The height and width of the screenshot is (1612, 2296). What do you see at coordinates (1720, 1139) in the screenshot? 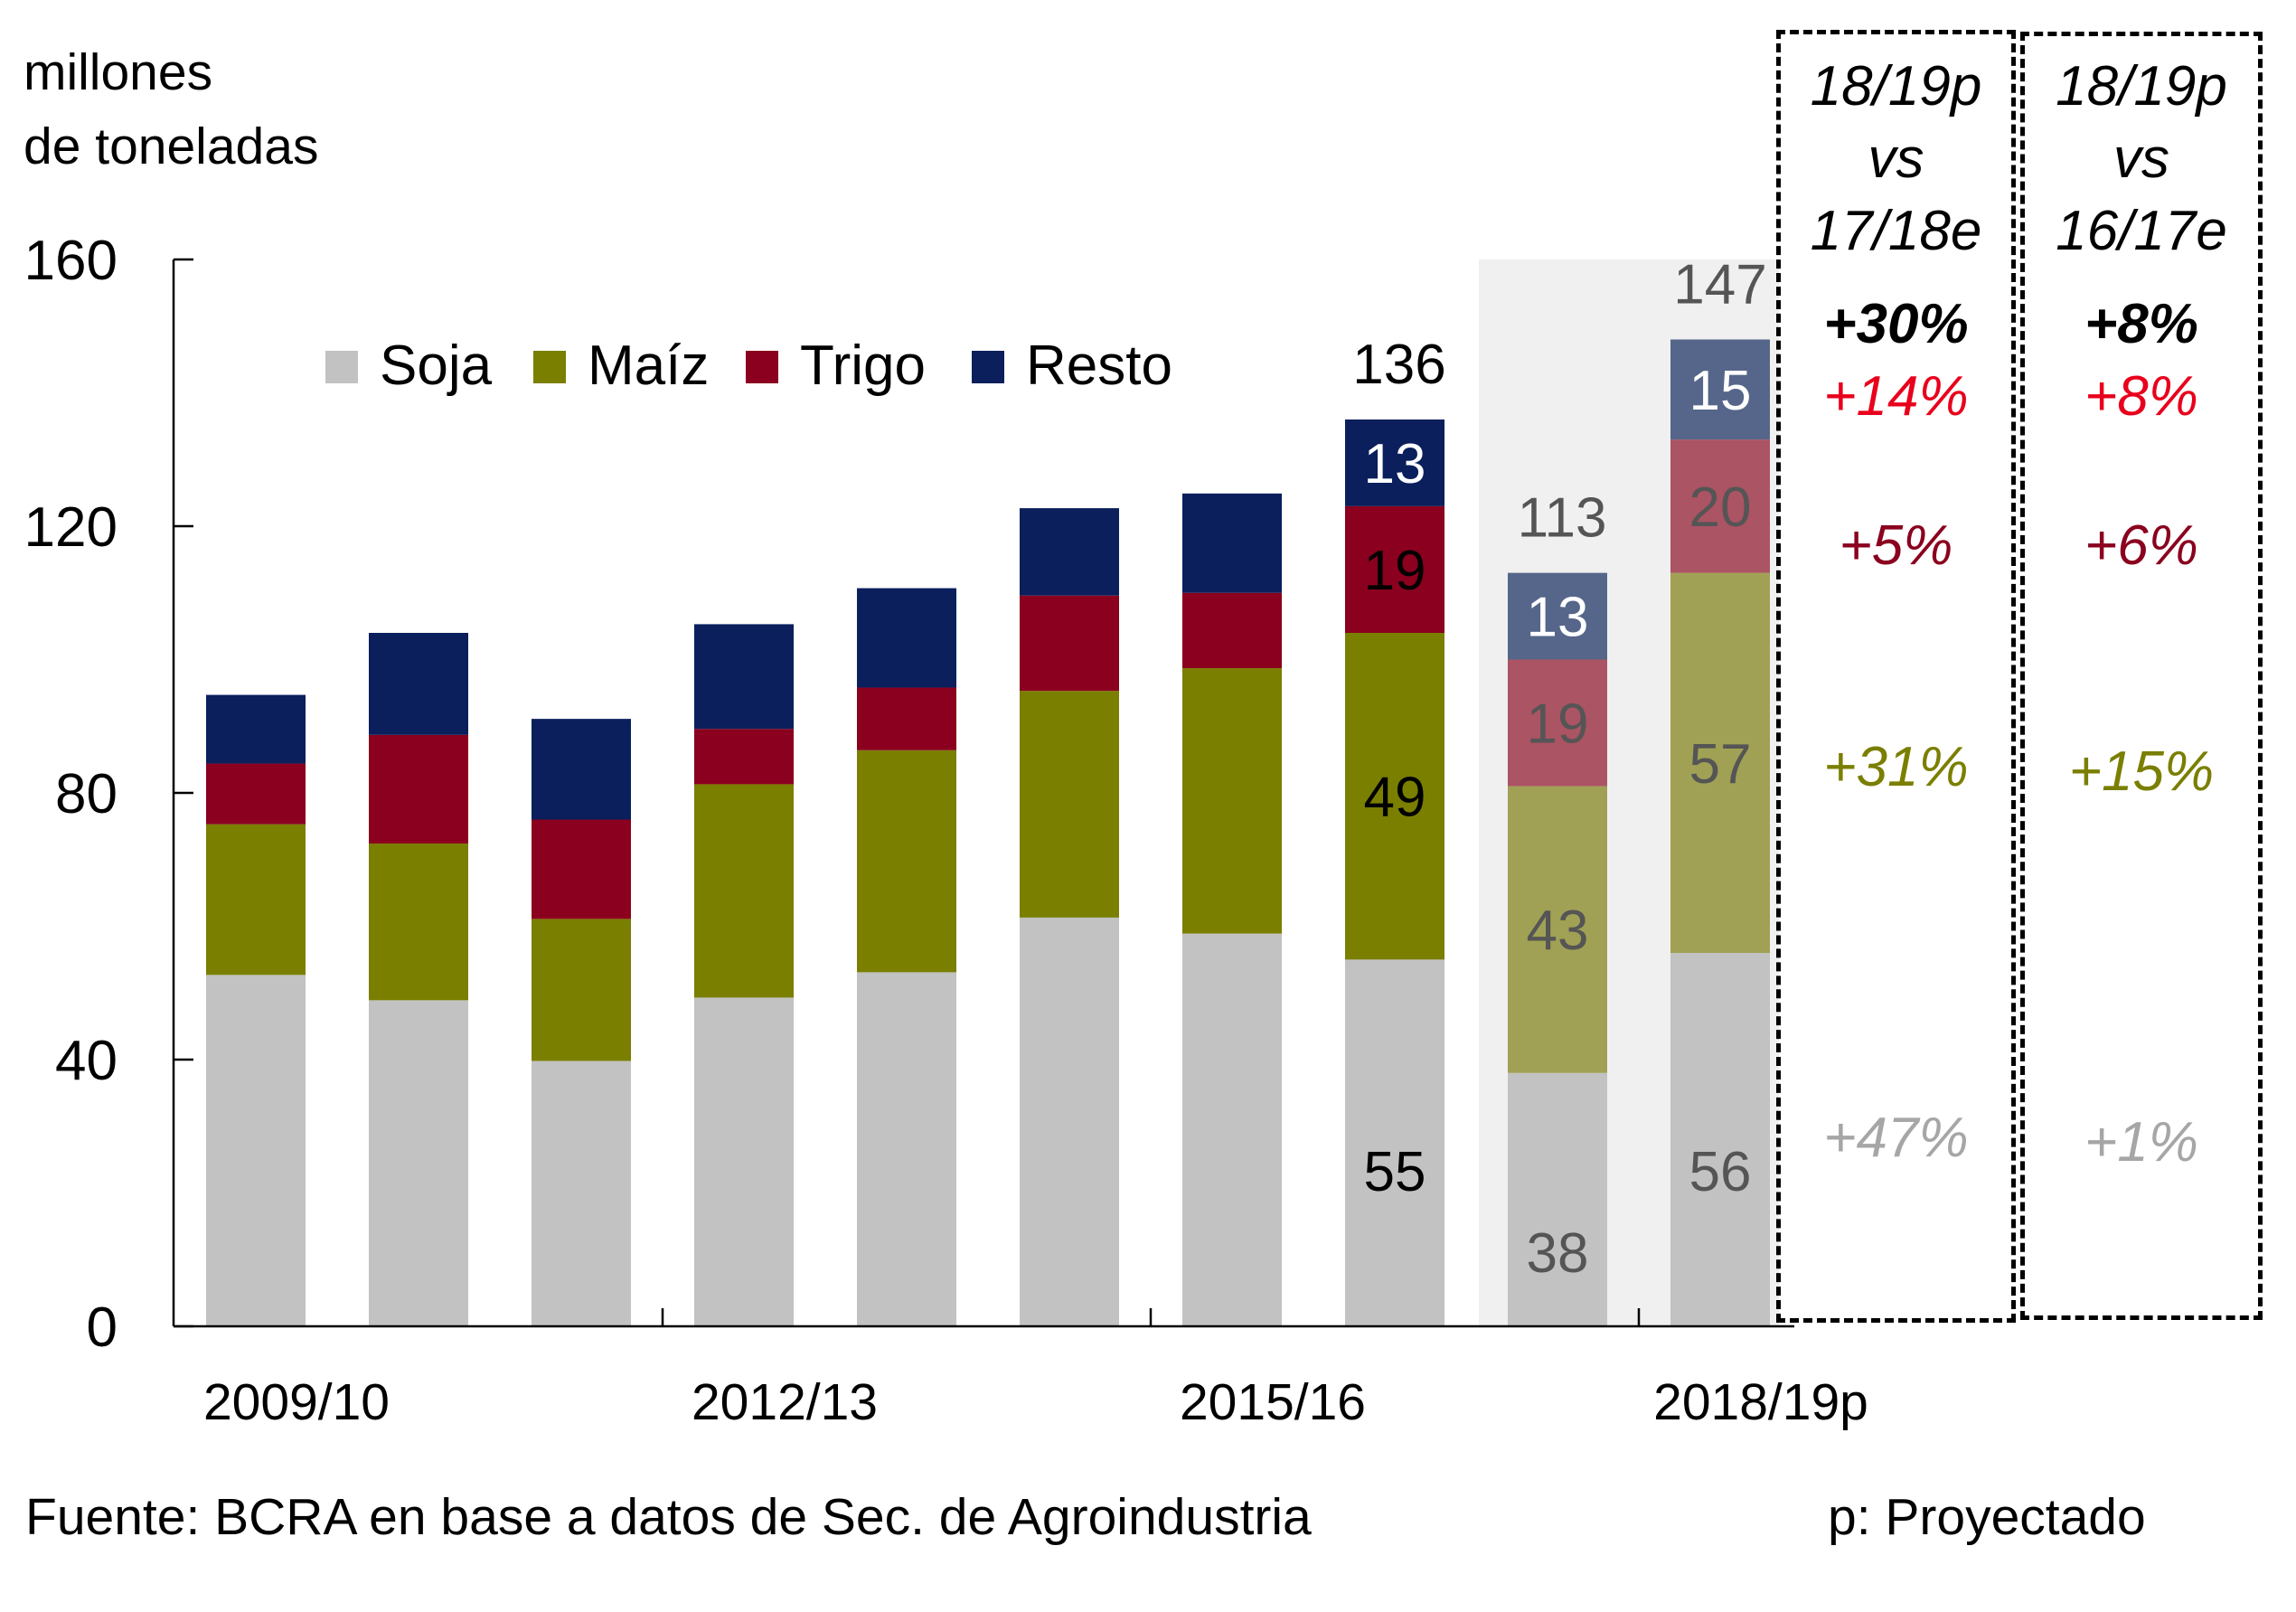
I see `bar-segment-soja-2018-19p` at bounding box center [1720, 1139].